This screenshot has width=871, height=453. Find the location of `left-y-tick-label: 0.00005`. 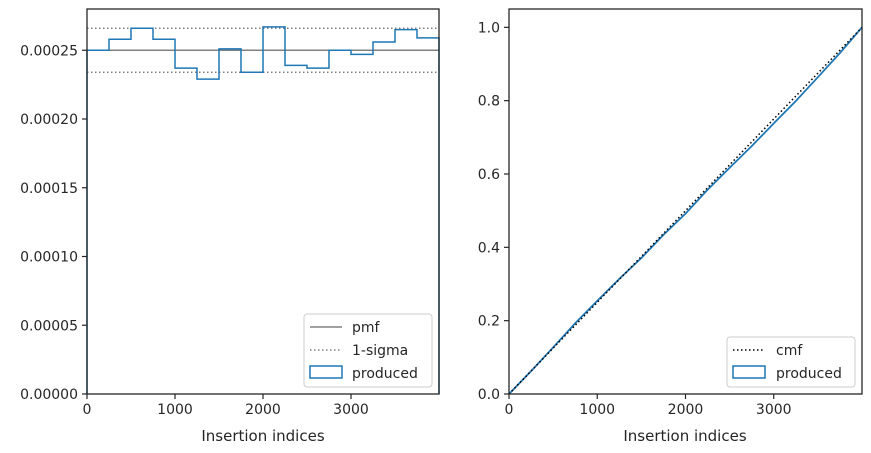

left-y-tick-label: 0.00005 is located at coordinates (49, 326).